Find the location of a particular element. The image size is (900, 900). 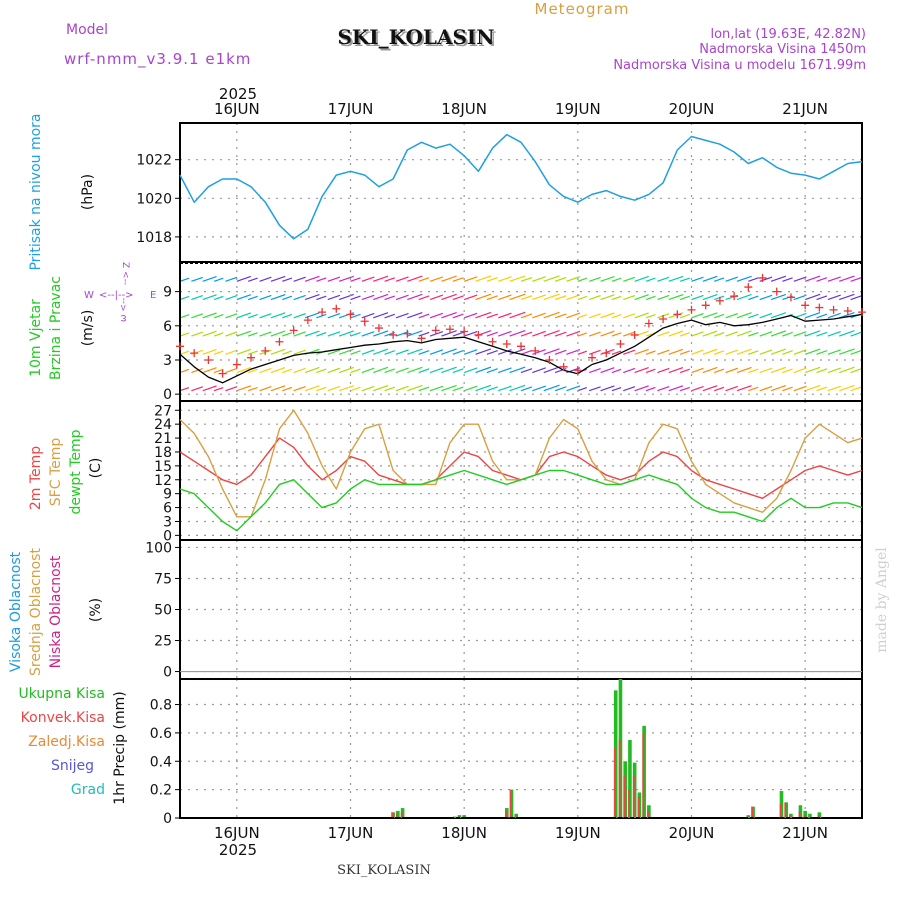

wind-unit: (m/s) is located at coordinates (88, 328).